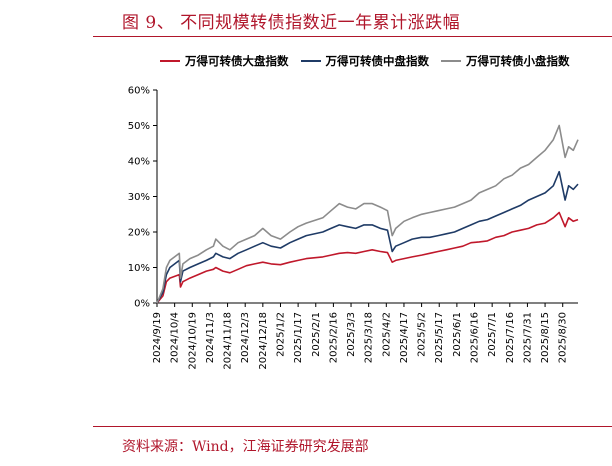 The image size is (612, 466). Describe the element at coordinates (245, 337) in the screenshot. I see `x-tick-label: 2024/12/3` at that location.